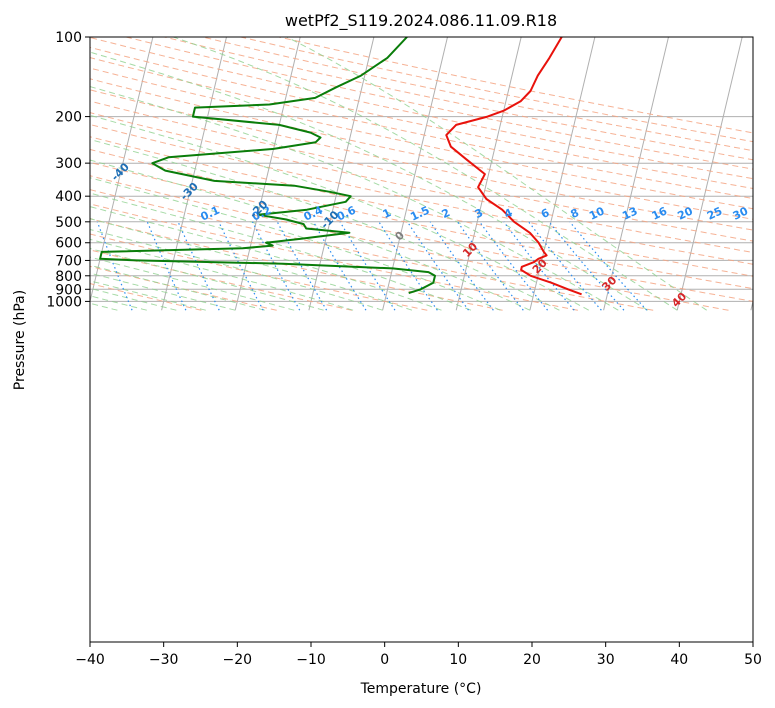 The height and width of the screenshot is (708, 775). What do you see at coordinates (606, 660) in the screenshot?
I see `x-tick-label: 30` at bounding box center [606, 660].